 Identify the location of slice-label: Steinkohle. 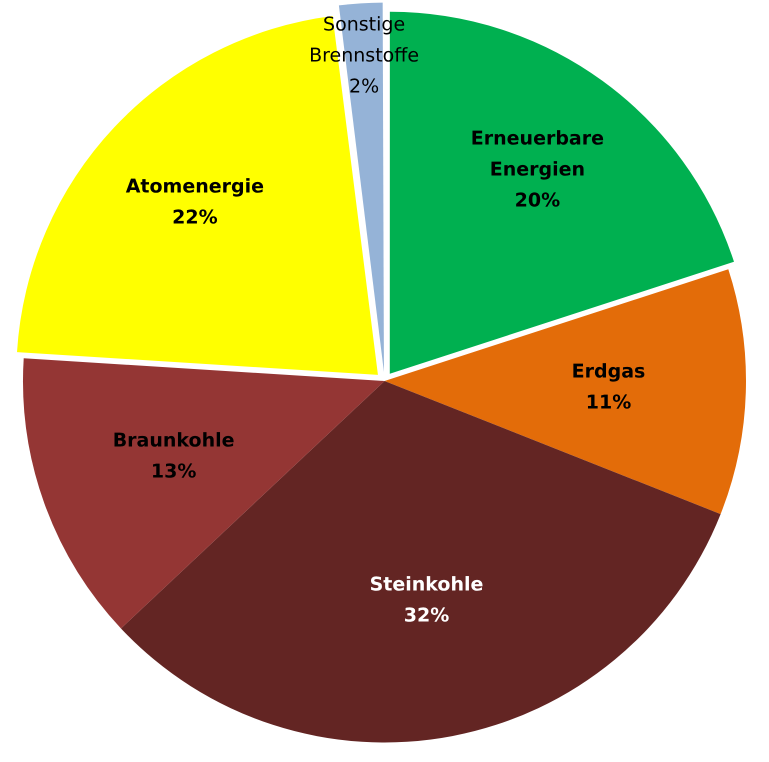
(427, 585).